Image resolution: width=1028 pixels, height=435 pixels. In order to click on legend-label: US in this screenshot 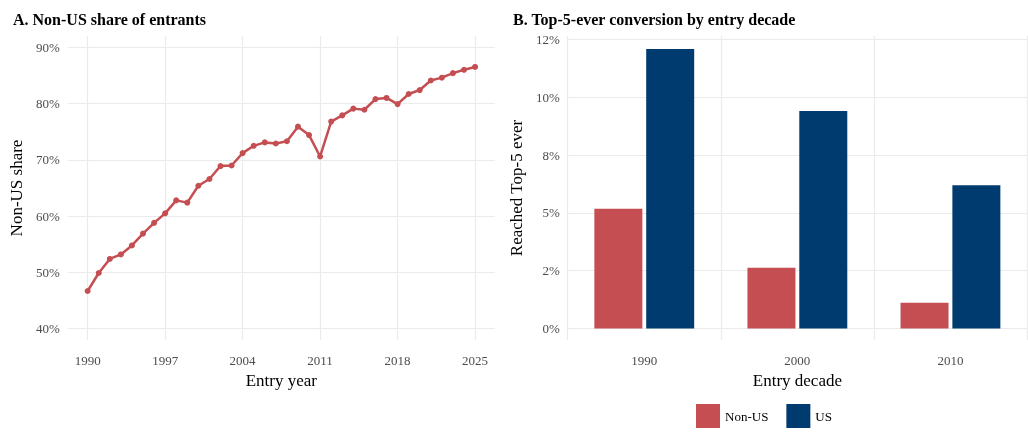, I will do `click(823, 416)`.